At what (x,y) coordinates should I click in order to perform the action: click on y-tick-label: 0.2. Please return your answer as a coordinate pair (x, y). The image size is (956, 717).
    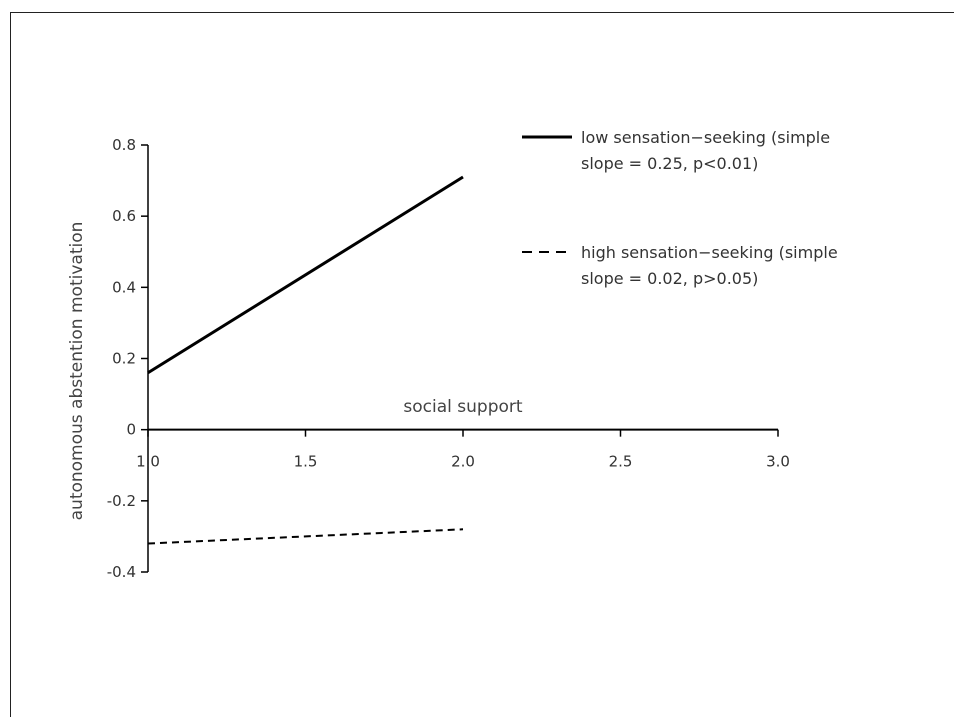
    Looking at the image, I should click on (124, 359).